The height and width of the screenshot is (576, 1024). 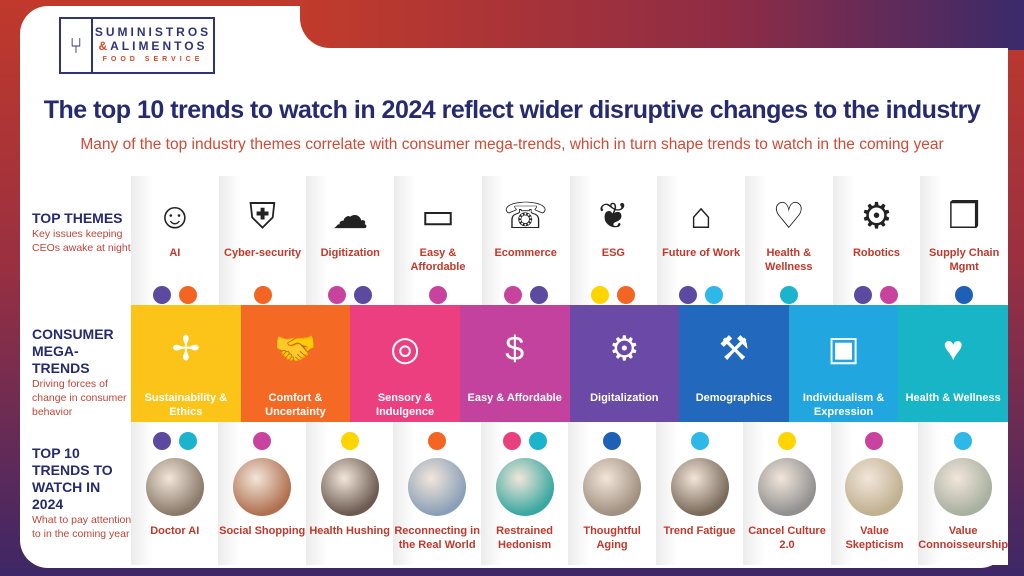 What do you see at coordinates (175, 531) in the screenshot?
I see `trend-label: Doctor AI` at bounding box center [175, 531].